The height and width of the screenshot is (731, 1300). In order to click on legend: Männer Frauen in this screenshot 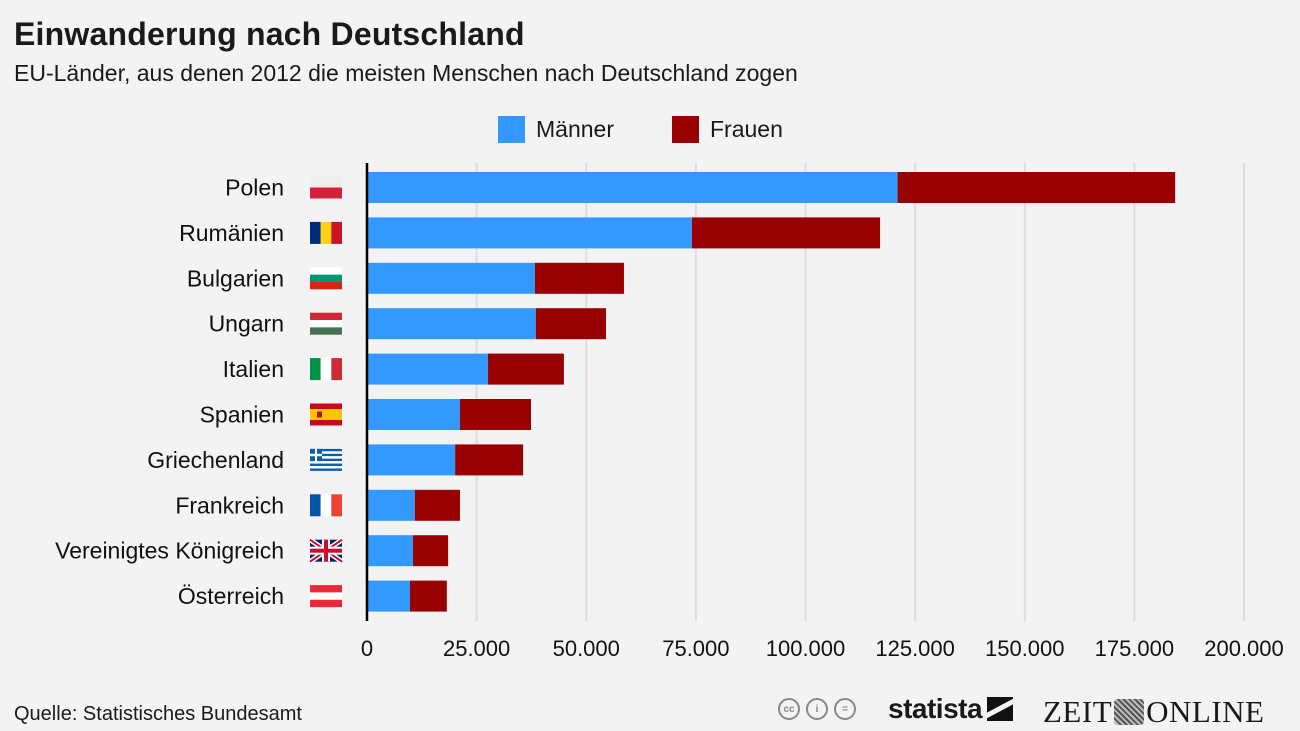, I will do `click(669, 129)`.